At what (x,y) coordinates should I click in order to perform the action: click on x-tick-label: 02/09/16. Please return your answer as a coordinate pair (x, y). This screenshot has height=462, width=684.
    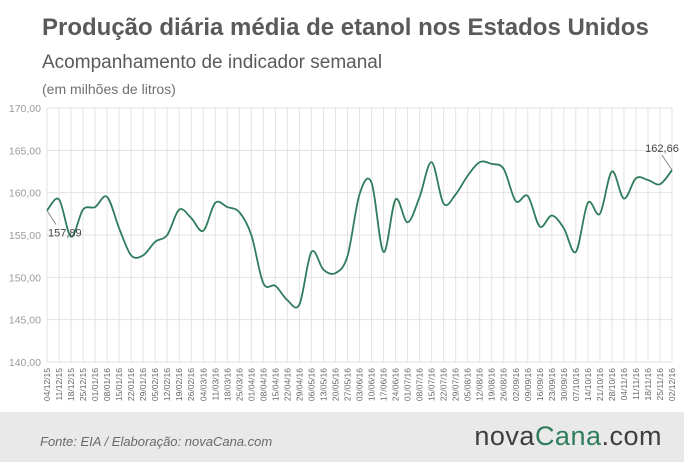
    Looking at the image, I should click on (516, 384).